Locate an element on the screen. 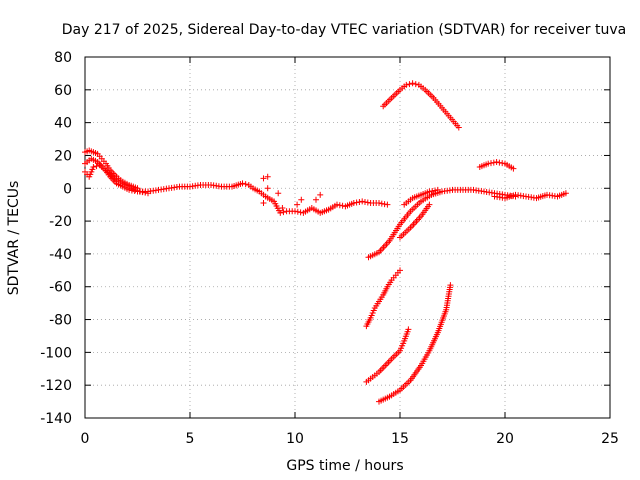 Image resolution: width=640 pixels, height=480 pixels. y-tick-label: 60 is located at coordinates (63, 91).